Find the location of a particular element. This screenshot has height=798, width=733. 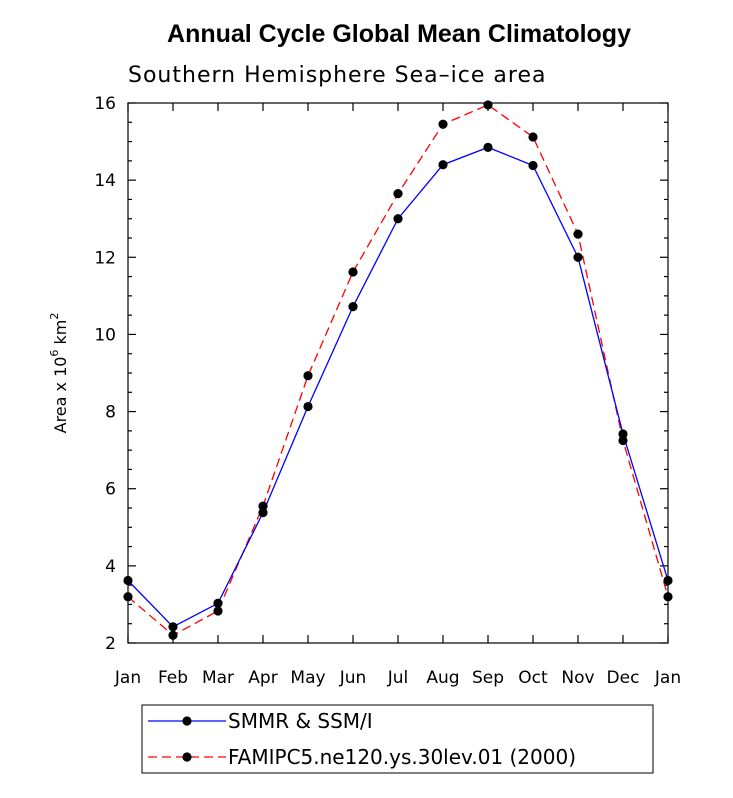

y-tick-label: 6 is located at coordinates (110, 490).